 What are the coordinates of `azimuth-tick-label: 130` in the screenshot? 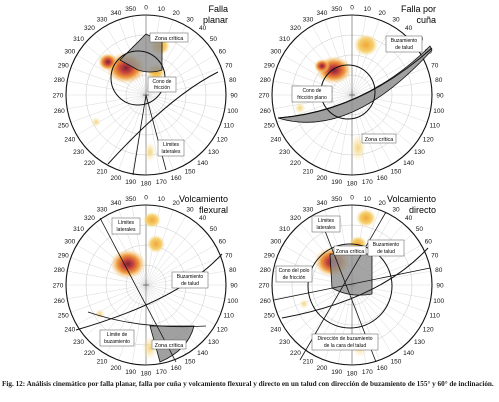 It's located at (213, 342).